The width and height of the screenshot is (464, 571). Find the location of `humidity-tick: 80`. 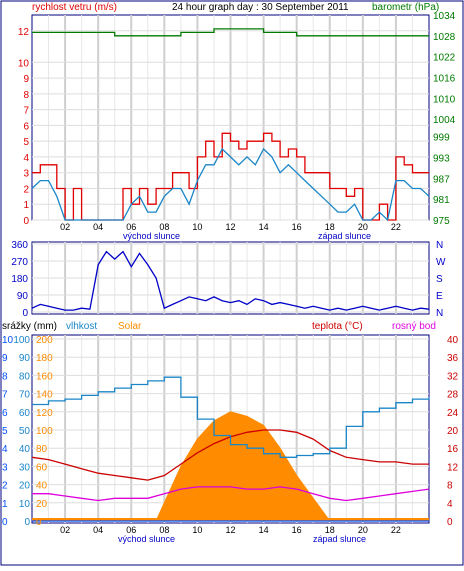

humidity-tick: 80 is located at coordinates (25, 376).